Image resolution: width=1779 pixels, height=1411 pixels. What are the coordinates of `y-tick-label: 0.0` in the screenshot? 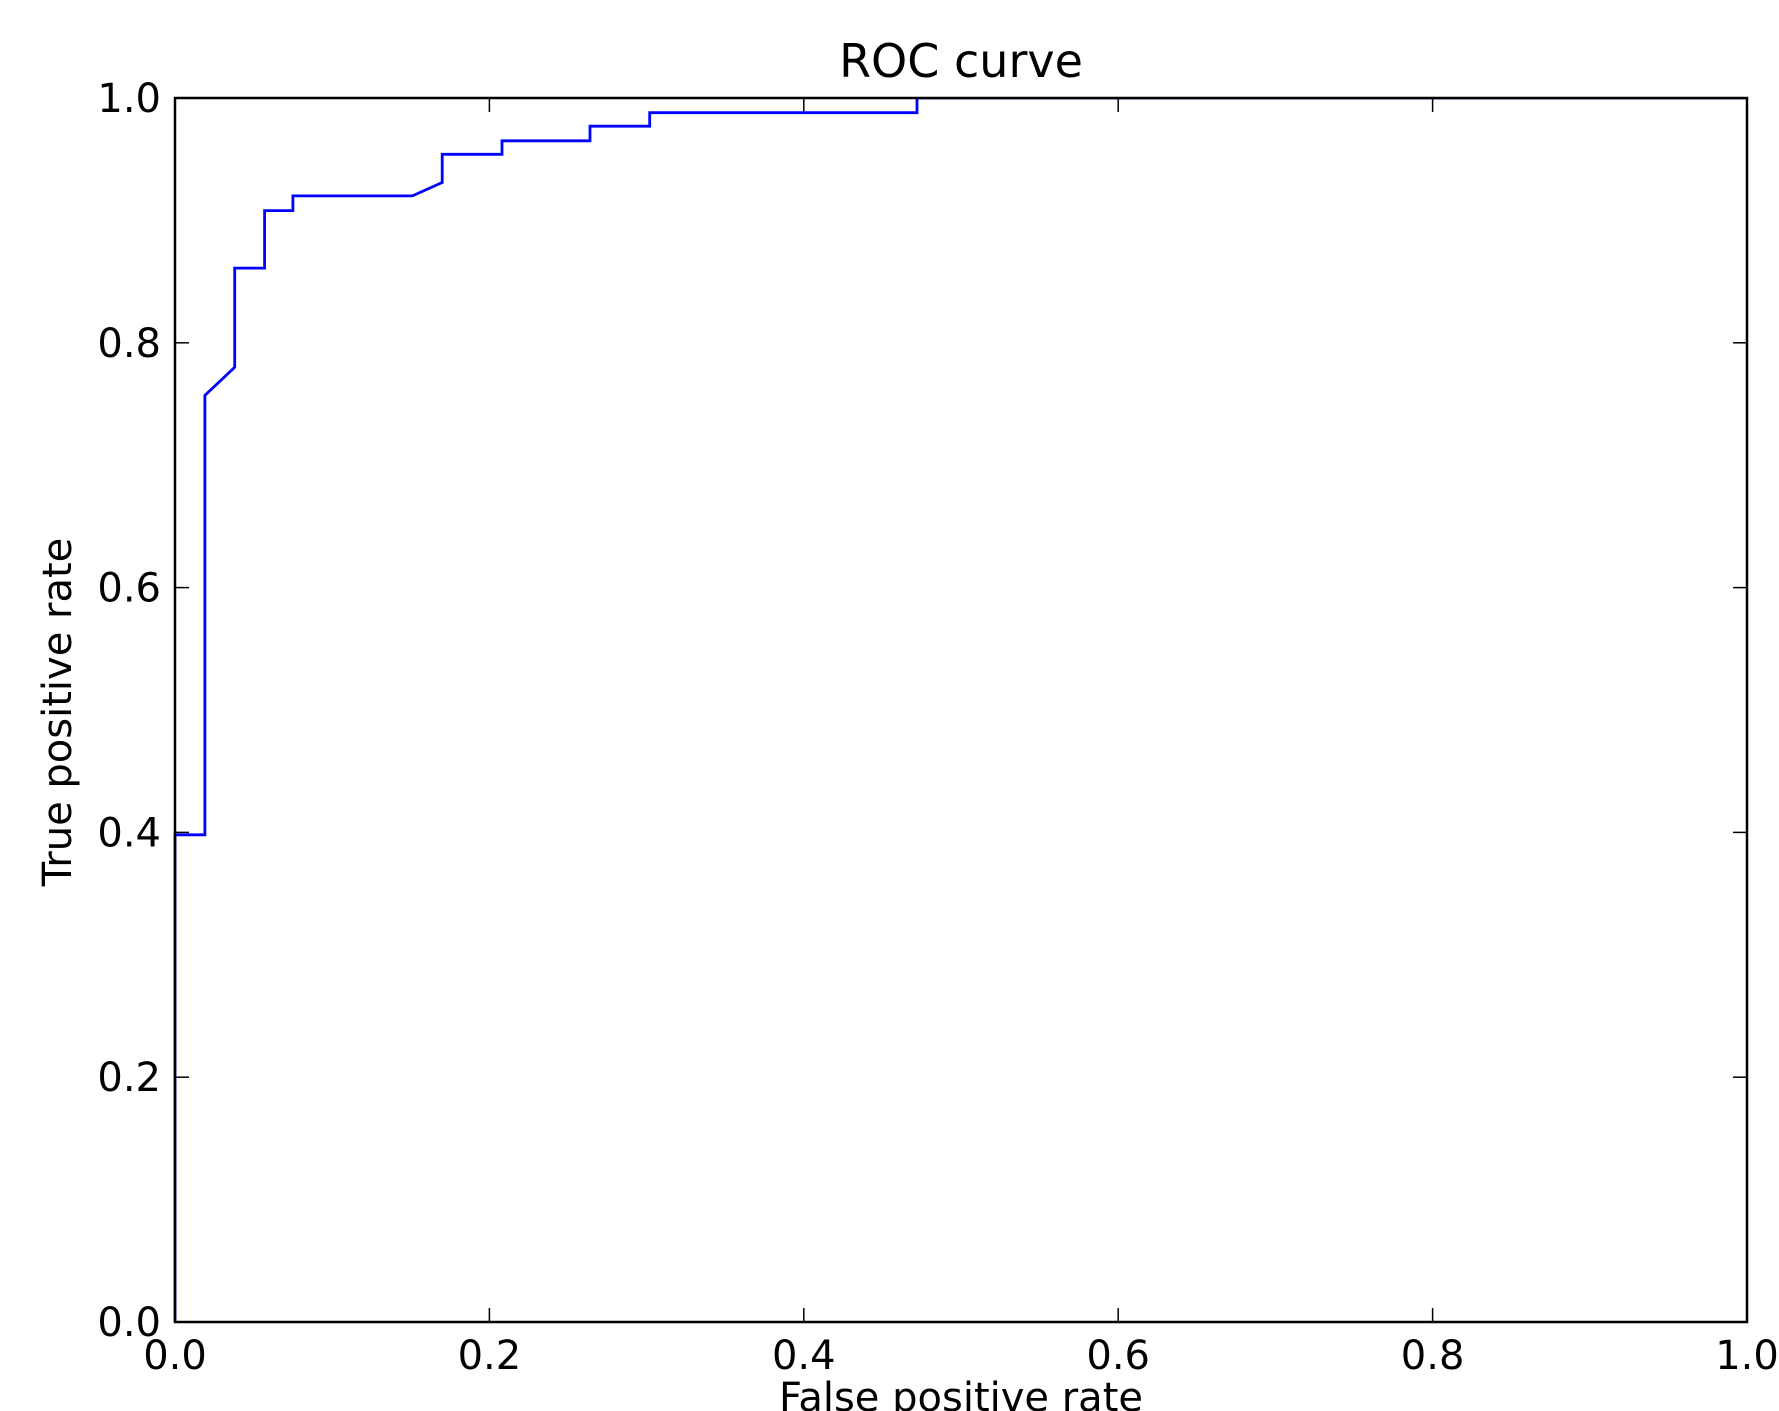 It's located at (129, 1323).